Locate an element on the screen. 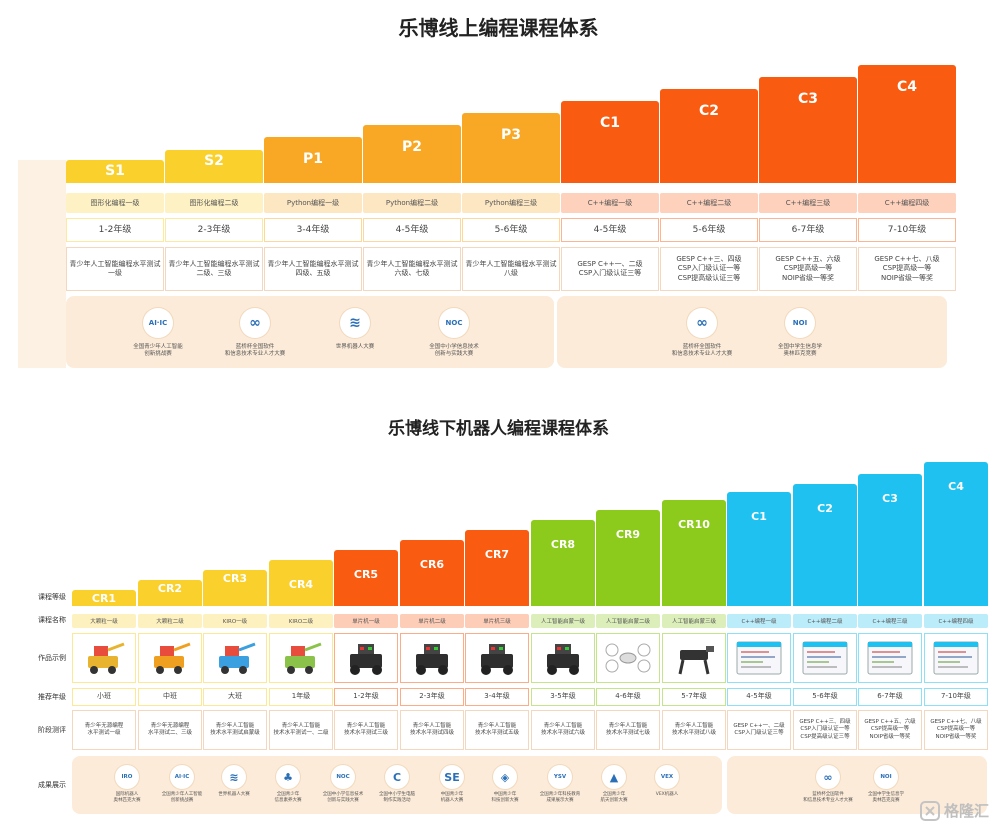  eval-line: 技术水平测试五级 is located at coordinates (496, 733).